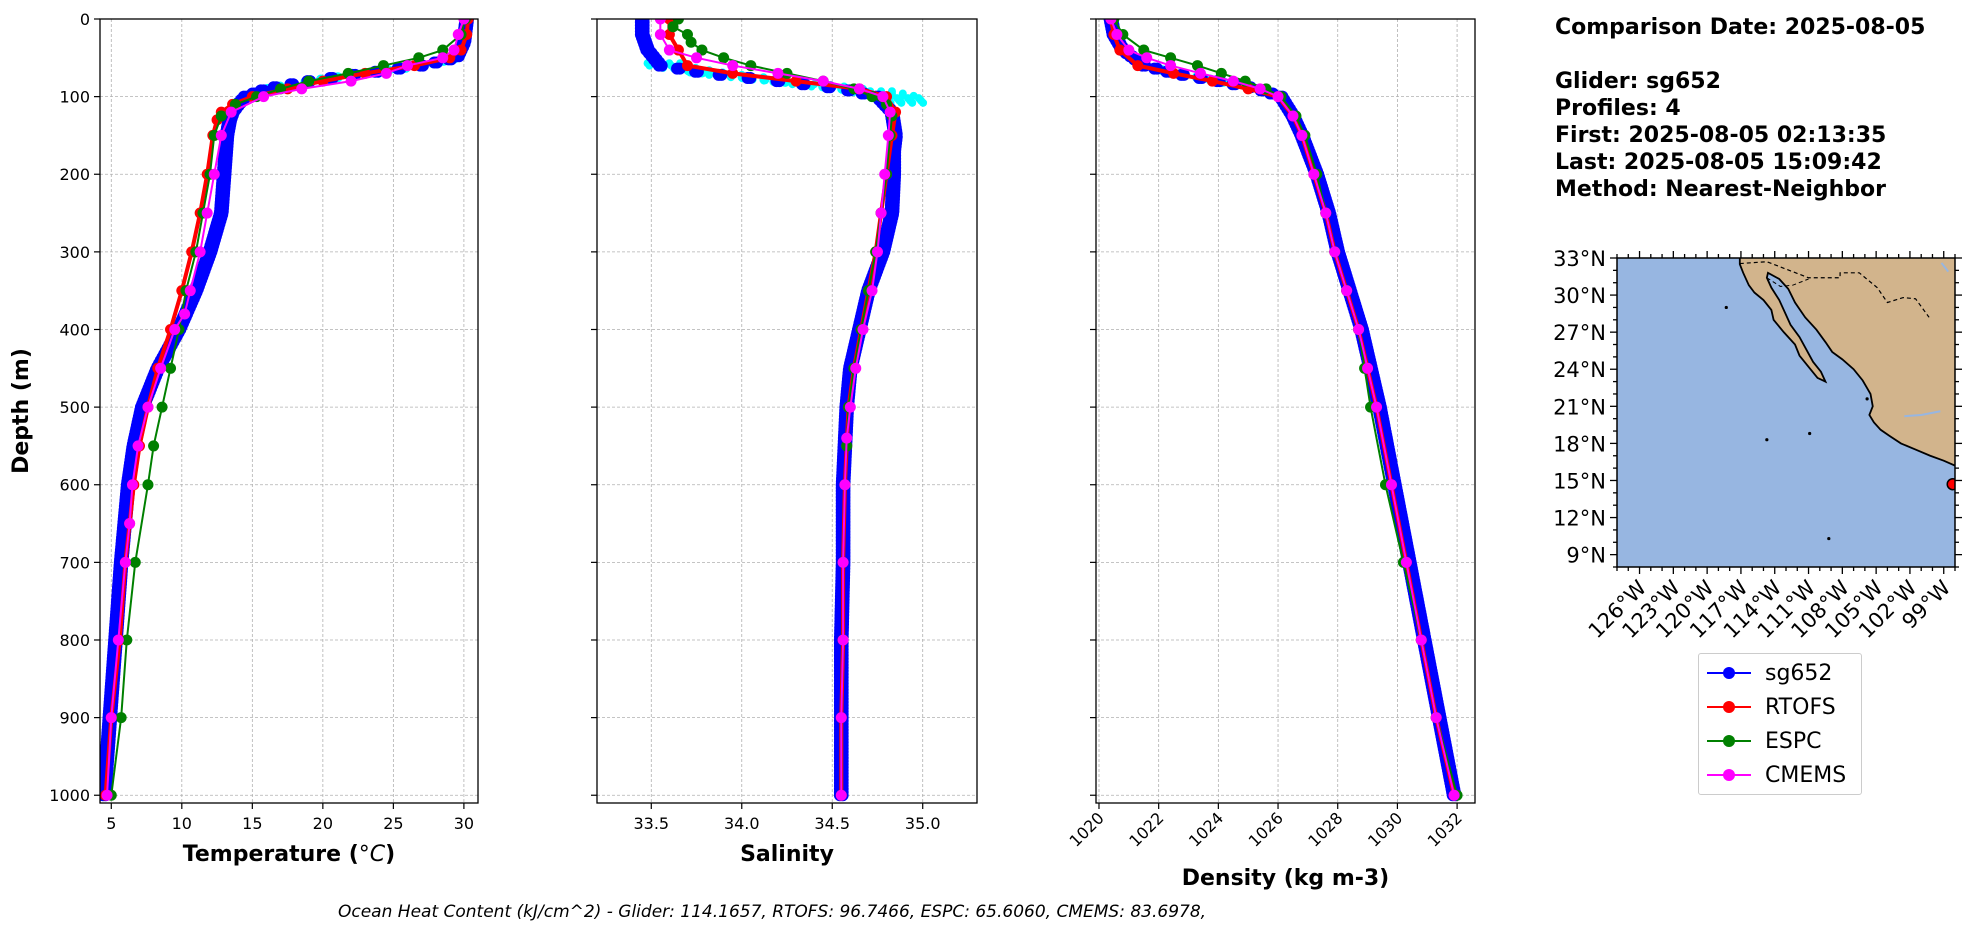 The width and height of the screenshot is (1978, 934). What do you see at coordinates (111, 823) in the screenshot?
I see `x-tick-label: 5` at bounding box center [111, 823].